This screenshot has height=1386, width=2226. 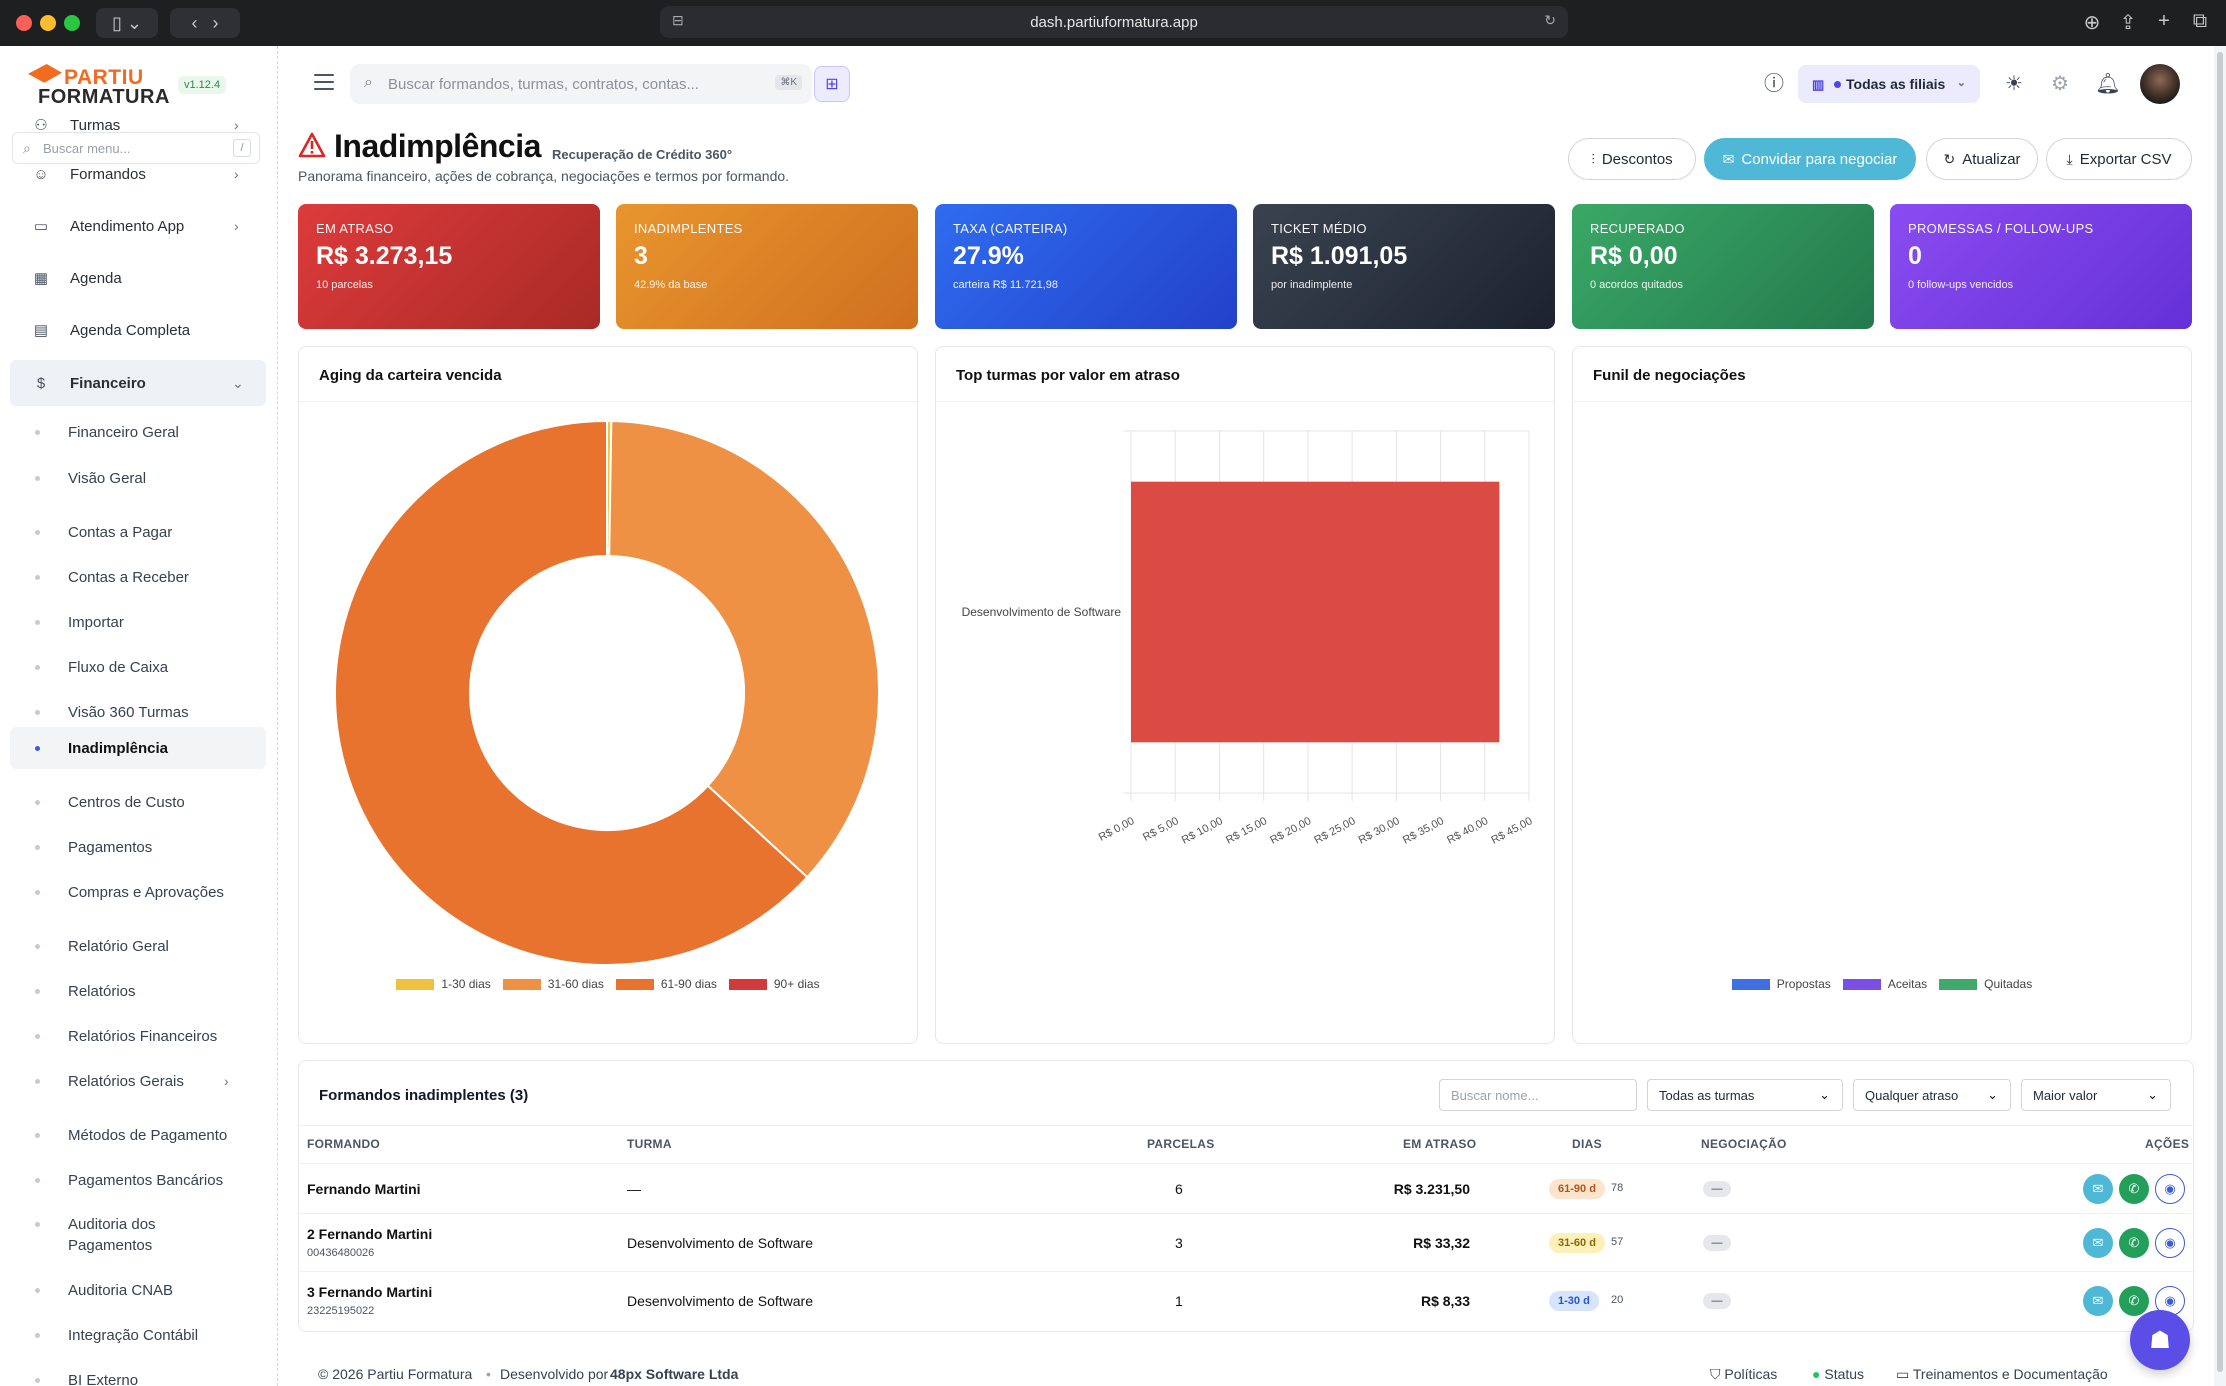 I want to click on app-logo: PARTIU FORMATURA, so click(x=98, y=86).